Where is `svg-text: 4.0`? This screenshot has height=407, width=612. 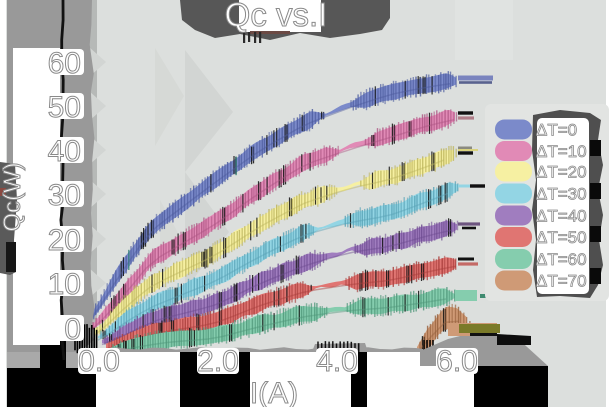 svg-text: 4.0 is located at coordinates (337, 361).